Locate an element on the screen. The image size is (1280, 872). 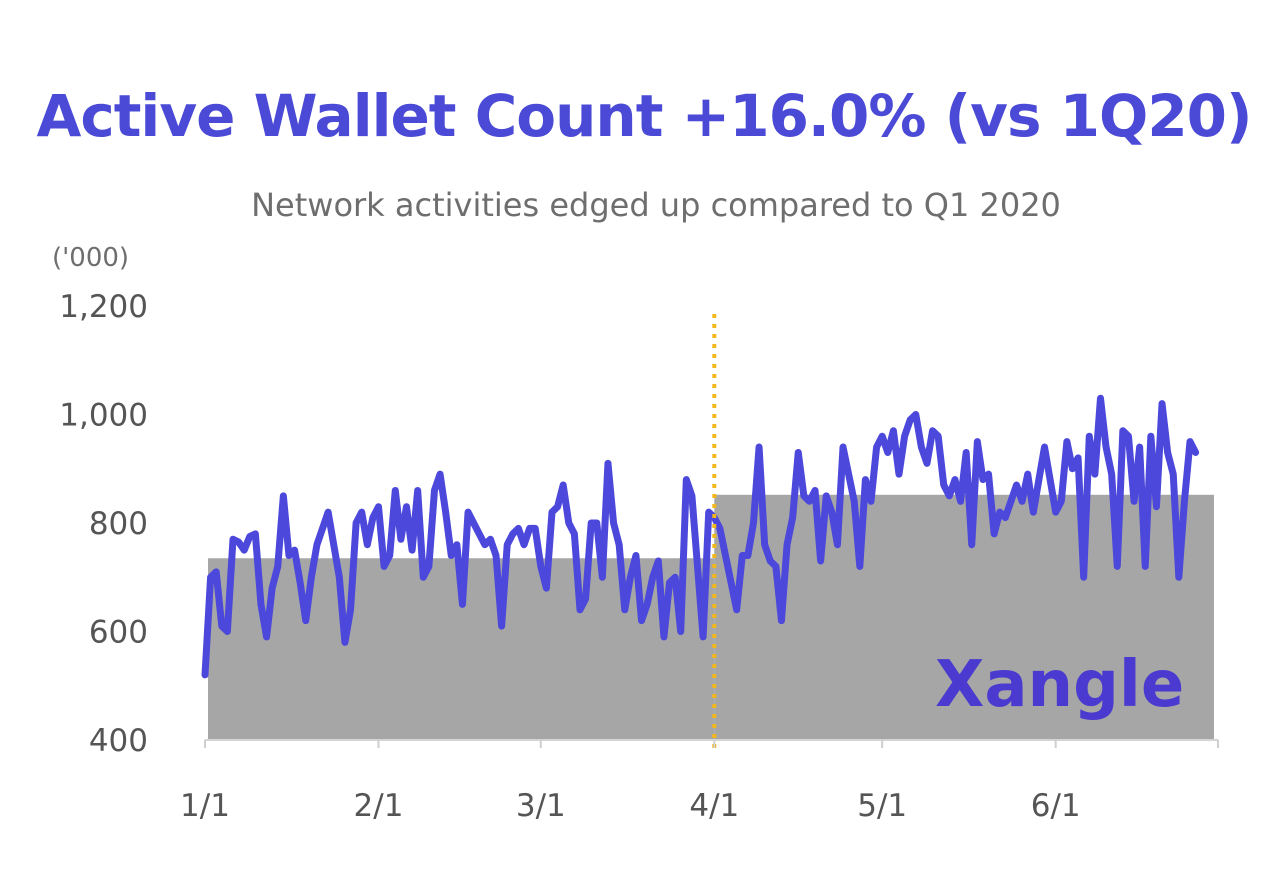
watermark-logo: Xangle is located at coordinates (1059, 685).